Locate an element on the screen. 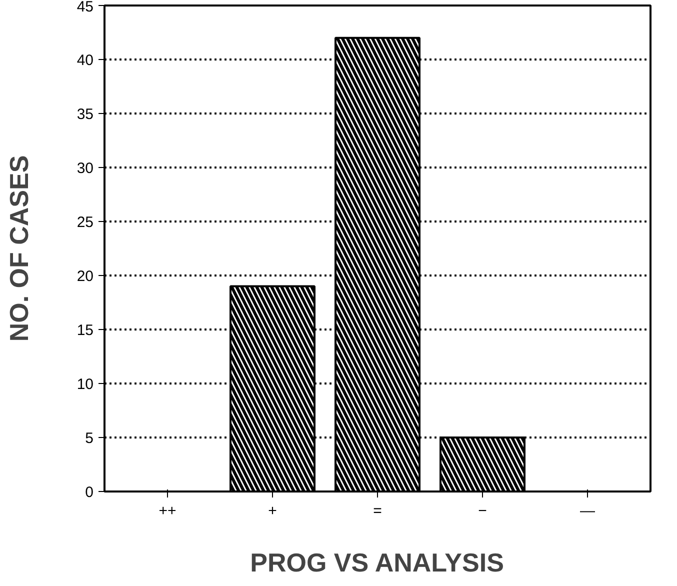 This screenshot has width=677, height=586. x-tick-label: ++ is located at coordinates (167, 511).